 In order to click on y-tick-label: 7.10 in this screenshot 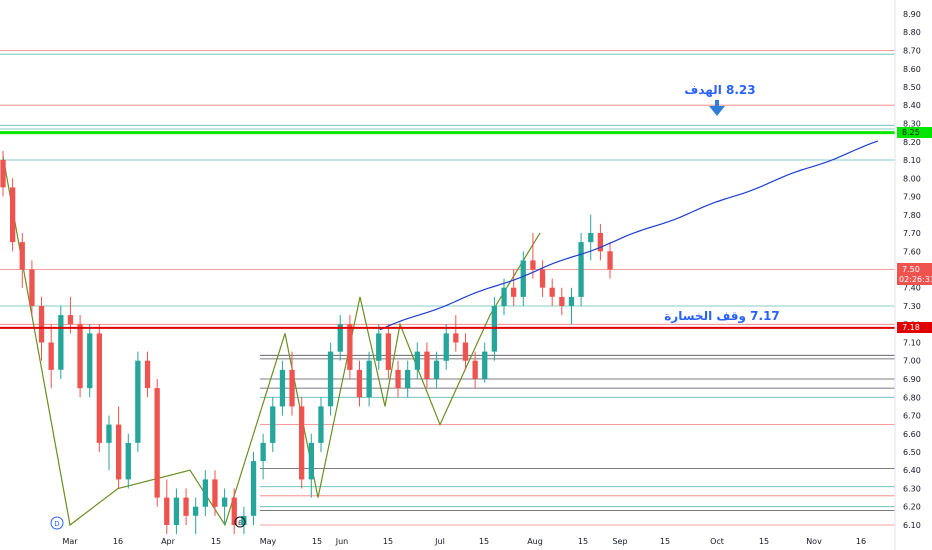, I will do `click(912, 343)`.